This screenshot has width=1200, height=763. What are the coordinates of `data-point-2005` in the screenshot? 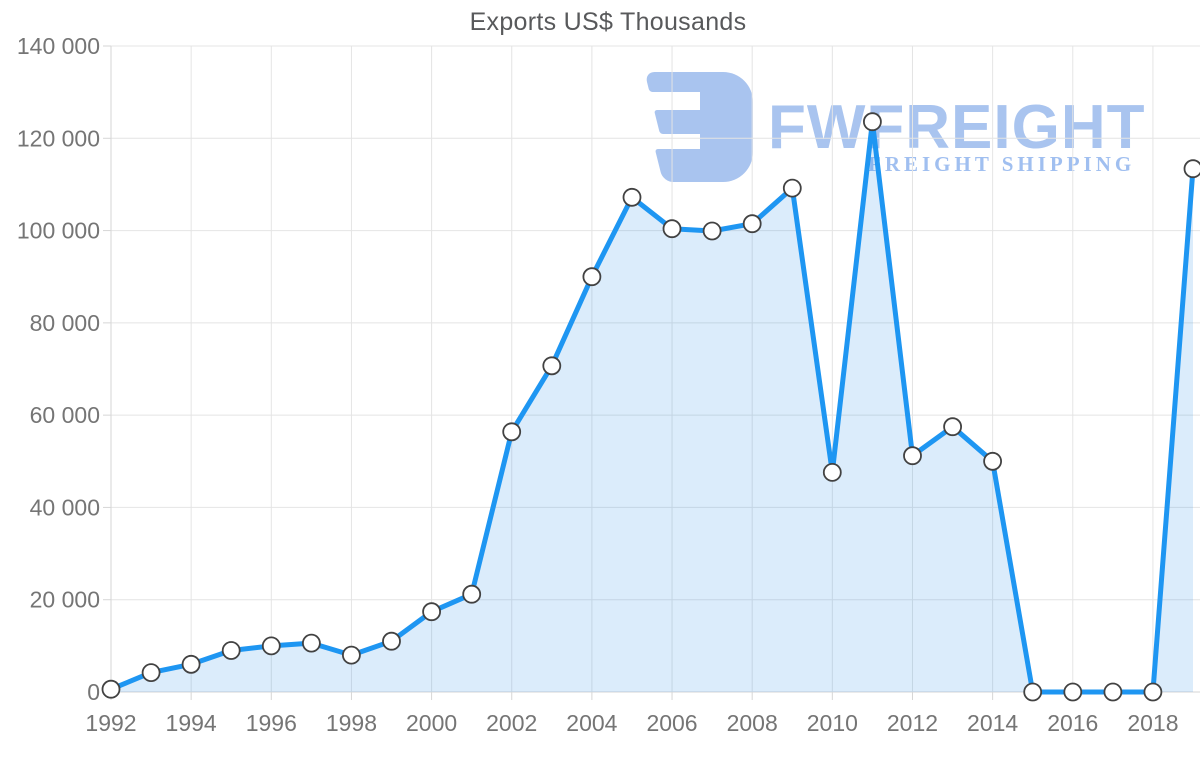 It's located at (632, 197).